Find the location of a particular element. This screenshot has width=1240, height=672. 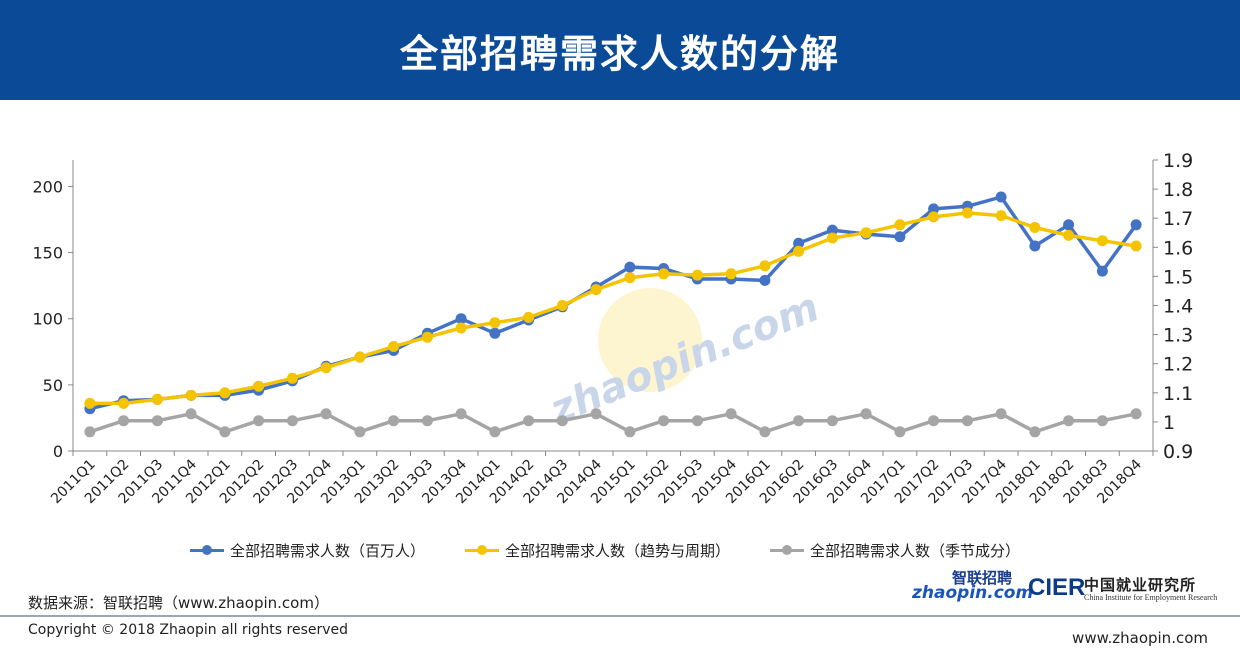

legend-item-total: 全部招聘需求人数（百万人） is located at coordinates (307, 550).